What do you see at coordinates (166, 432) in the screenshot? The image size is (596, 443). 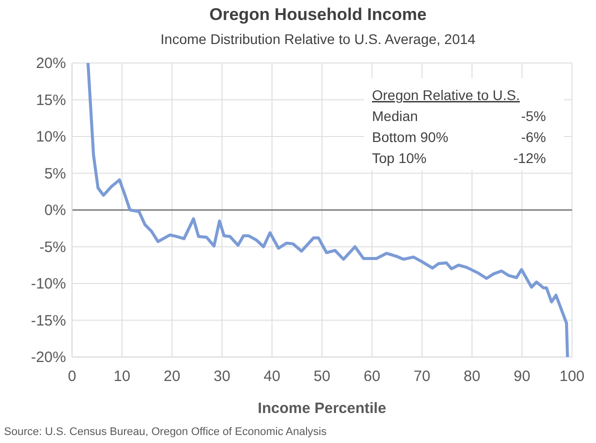 I see `source-note: Source: U.S. Census Bureau, Oregon Office of Economic Analysis` at bounding box center [166, 432].